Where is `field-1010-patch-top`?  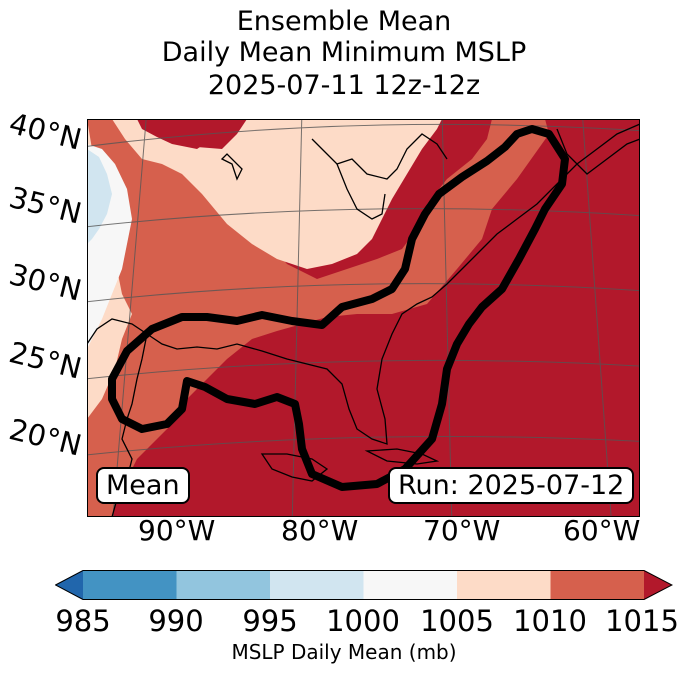 field-1010-patch-top is located at coordinates (174, 134).